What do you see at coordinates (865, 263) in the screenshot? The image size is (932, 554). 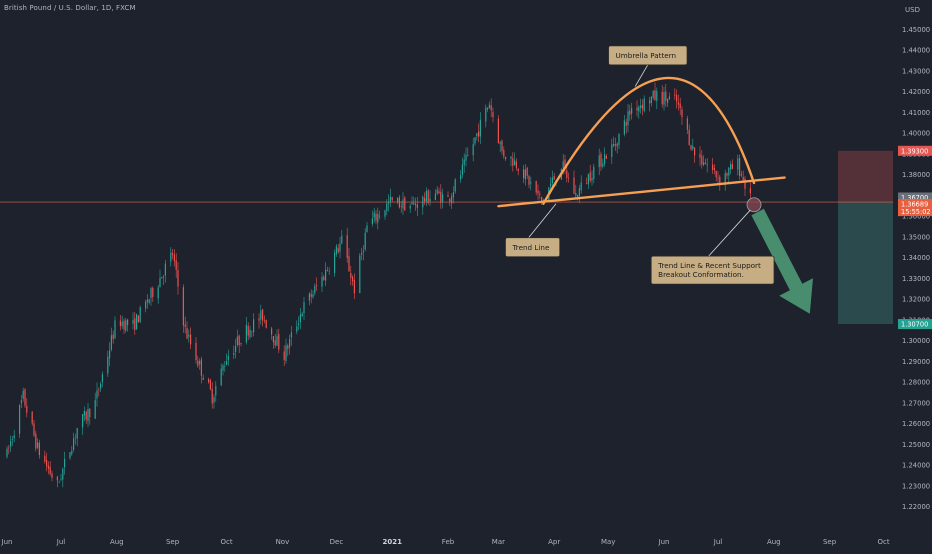 I see `take-profit-zone` at bounding box center [865, 263].